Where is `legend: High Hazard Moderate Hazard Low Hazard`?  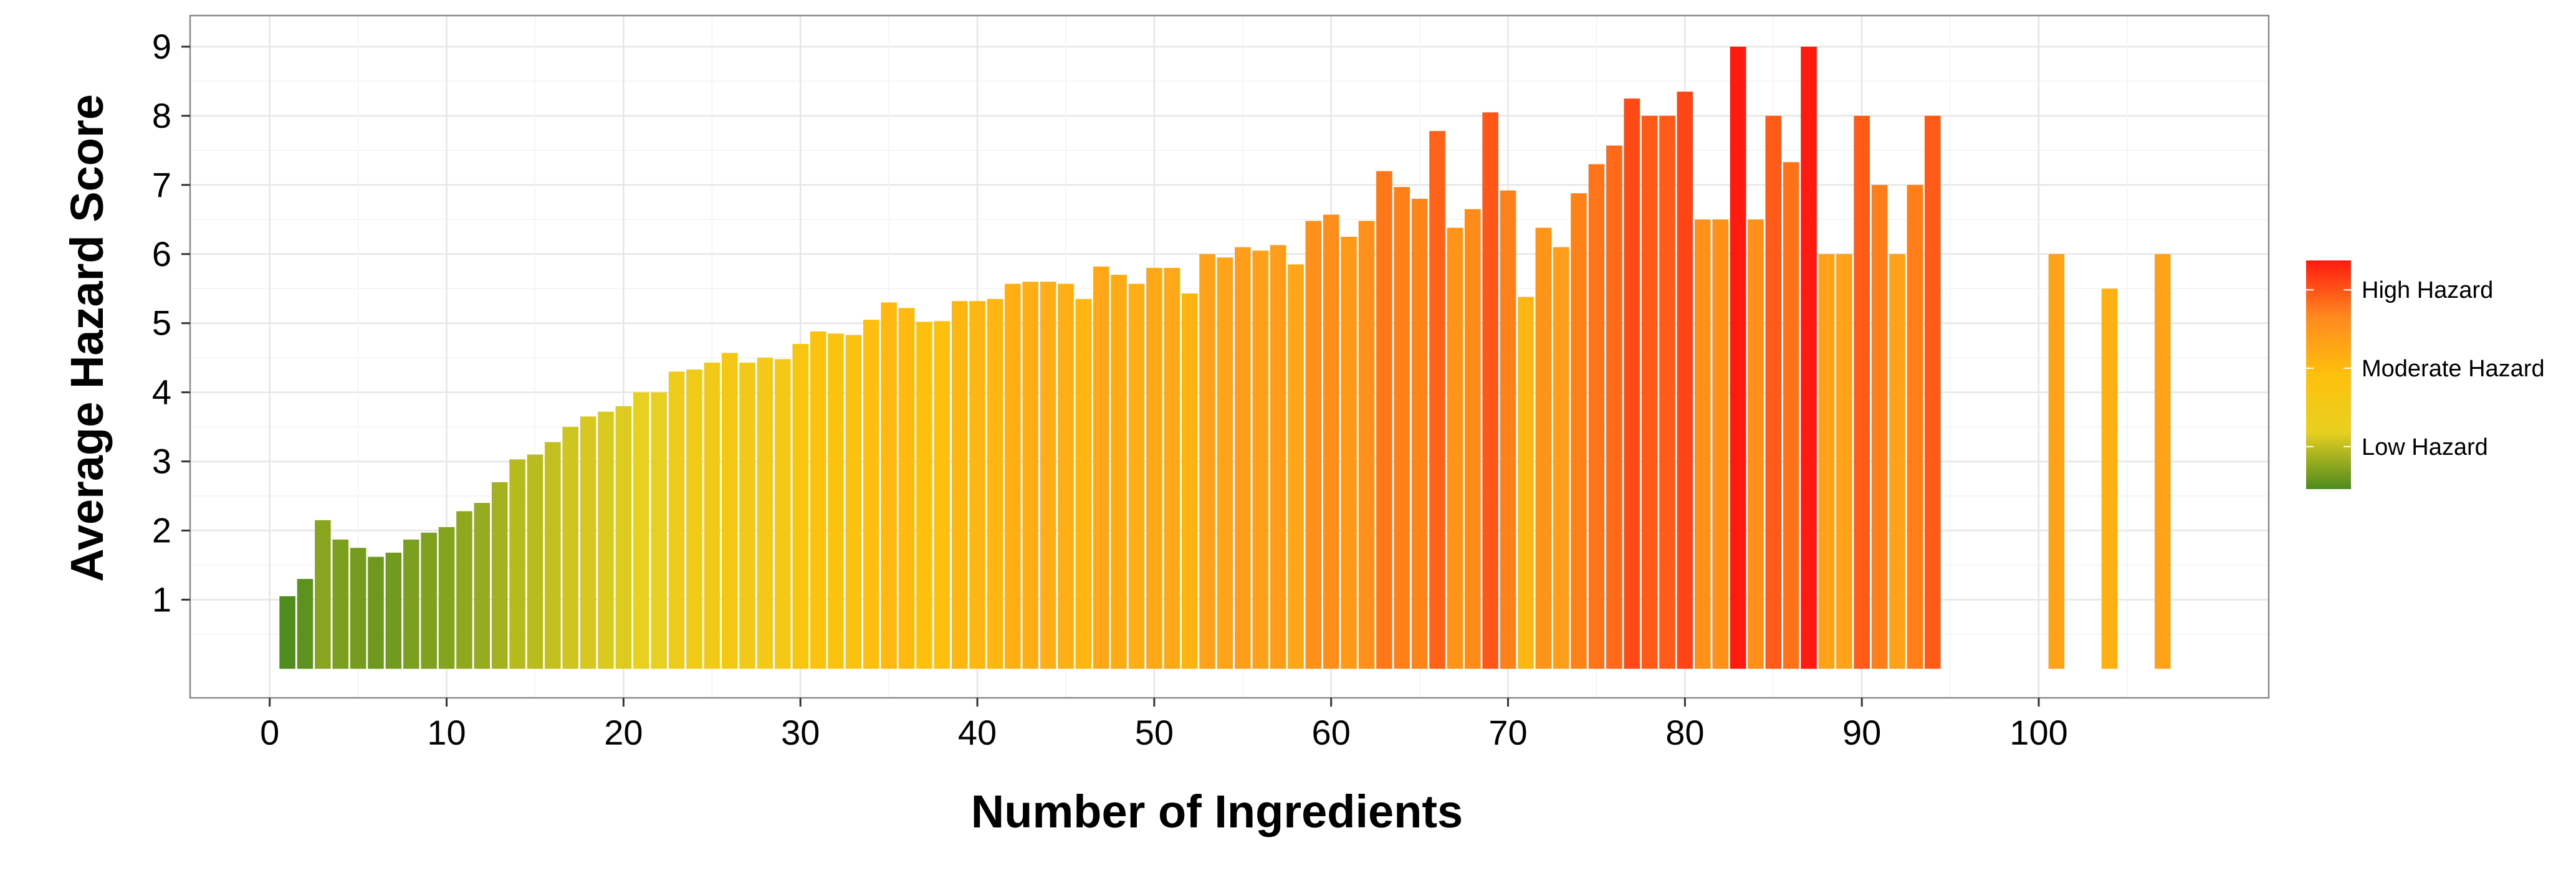 legend: High Hazard Moderate Hazard Low Hazard is located at coordinates (2426, 374).